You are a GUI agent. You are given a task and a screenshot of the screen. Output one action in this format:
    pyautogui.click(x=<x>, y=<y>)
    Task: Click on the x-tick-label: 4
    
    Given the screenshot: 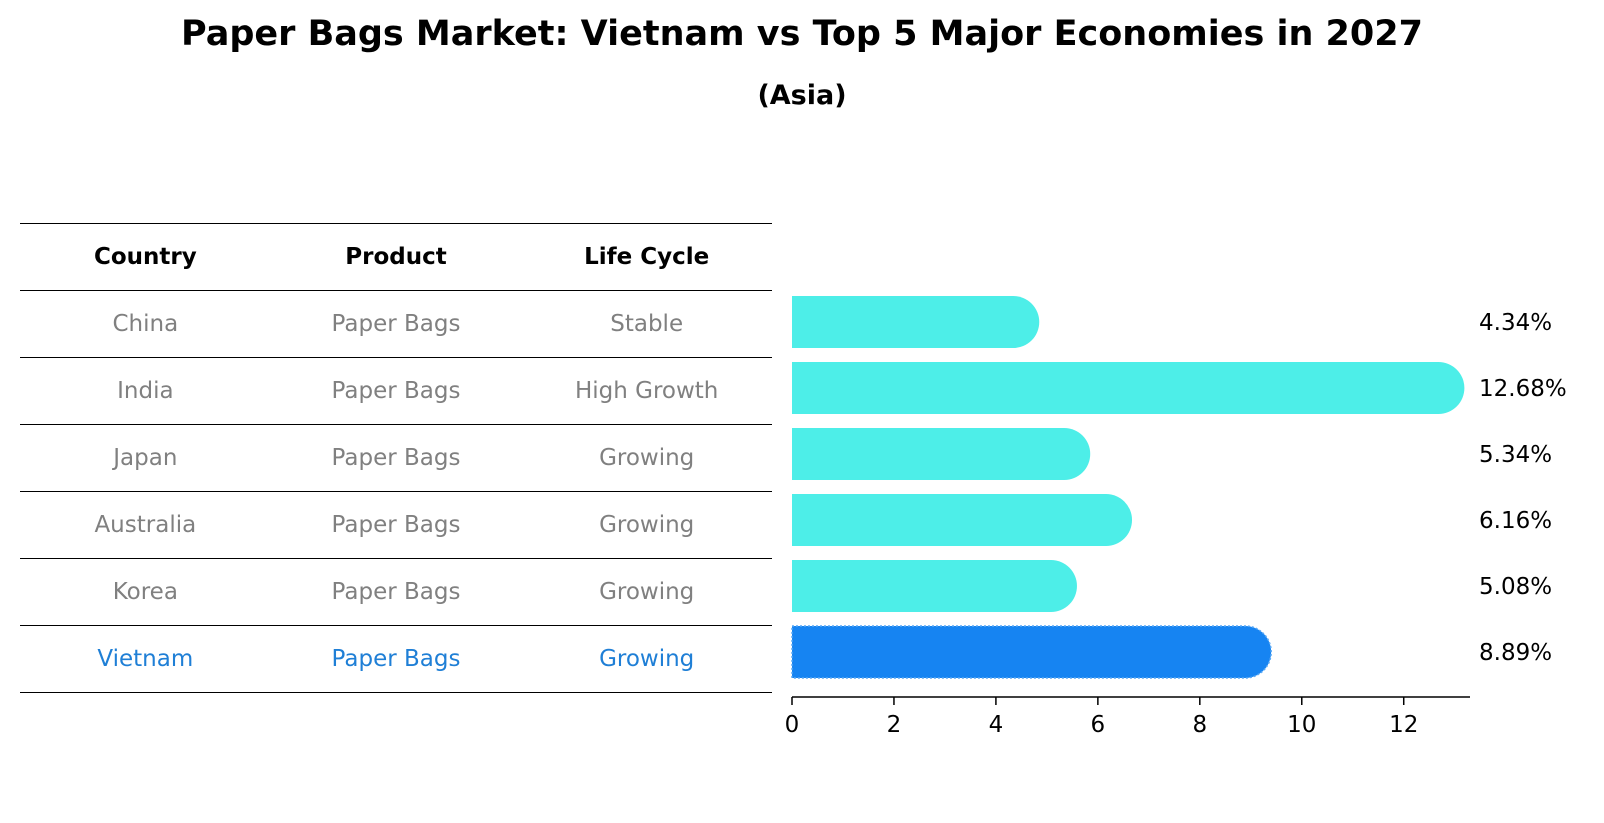 What is the action you would take?
    pyautogui.click(x=996, y=725)
    